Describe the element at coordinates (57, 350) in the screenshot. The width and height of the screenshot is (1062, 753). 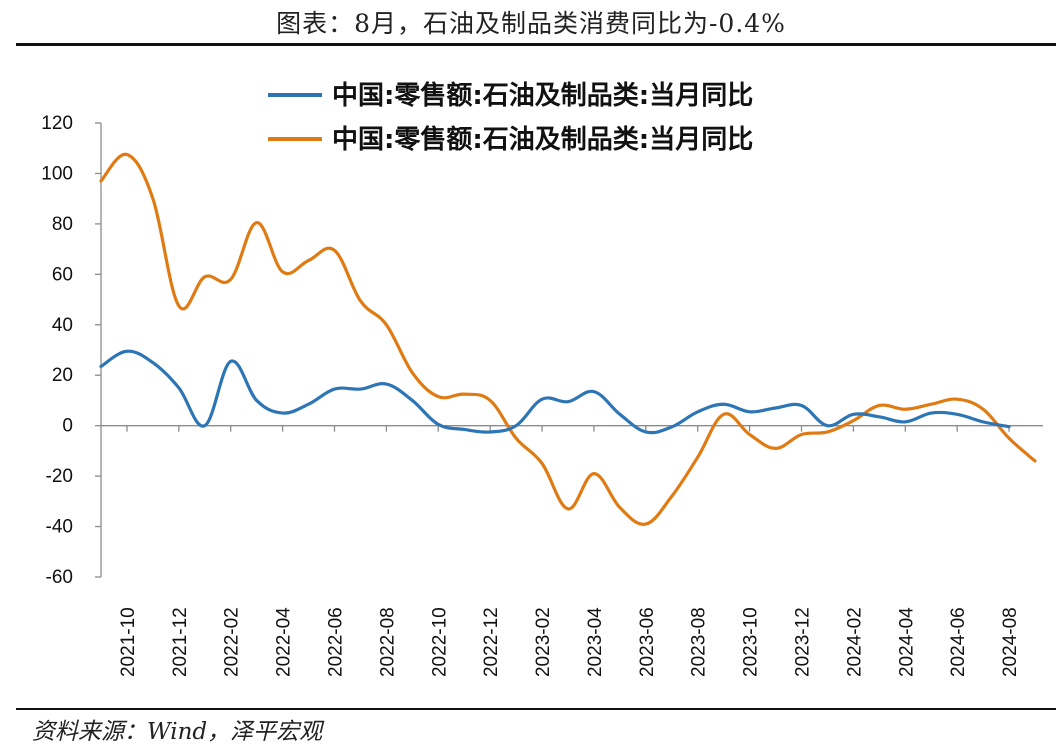
I see `y-axis-labels: -60 -40 -20 0 20 40 60 80 100 120` at that location.